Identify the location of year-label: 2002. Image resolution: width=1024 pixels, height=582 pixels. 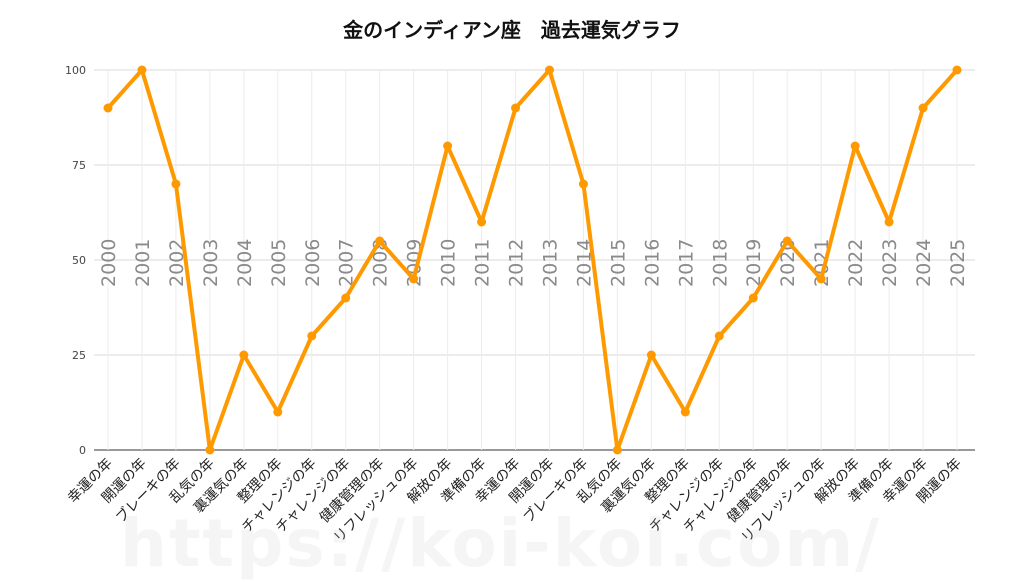
(177, 263).